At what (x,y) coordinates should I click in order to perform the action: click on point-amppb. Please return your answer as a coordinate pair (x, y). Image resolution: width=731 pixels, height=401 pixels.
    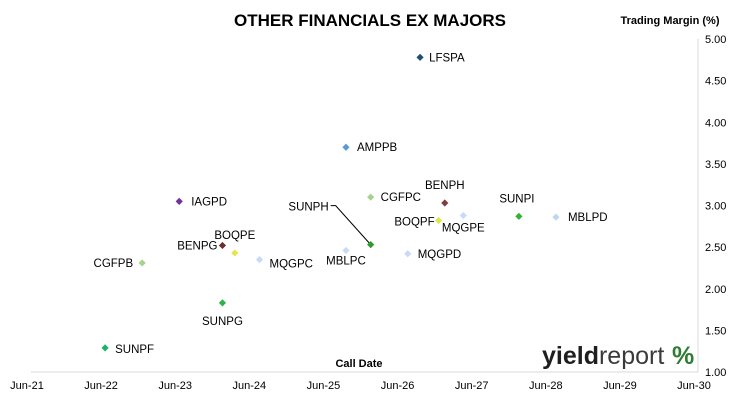
    Looking at the image, I should click on (346, 147).